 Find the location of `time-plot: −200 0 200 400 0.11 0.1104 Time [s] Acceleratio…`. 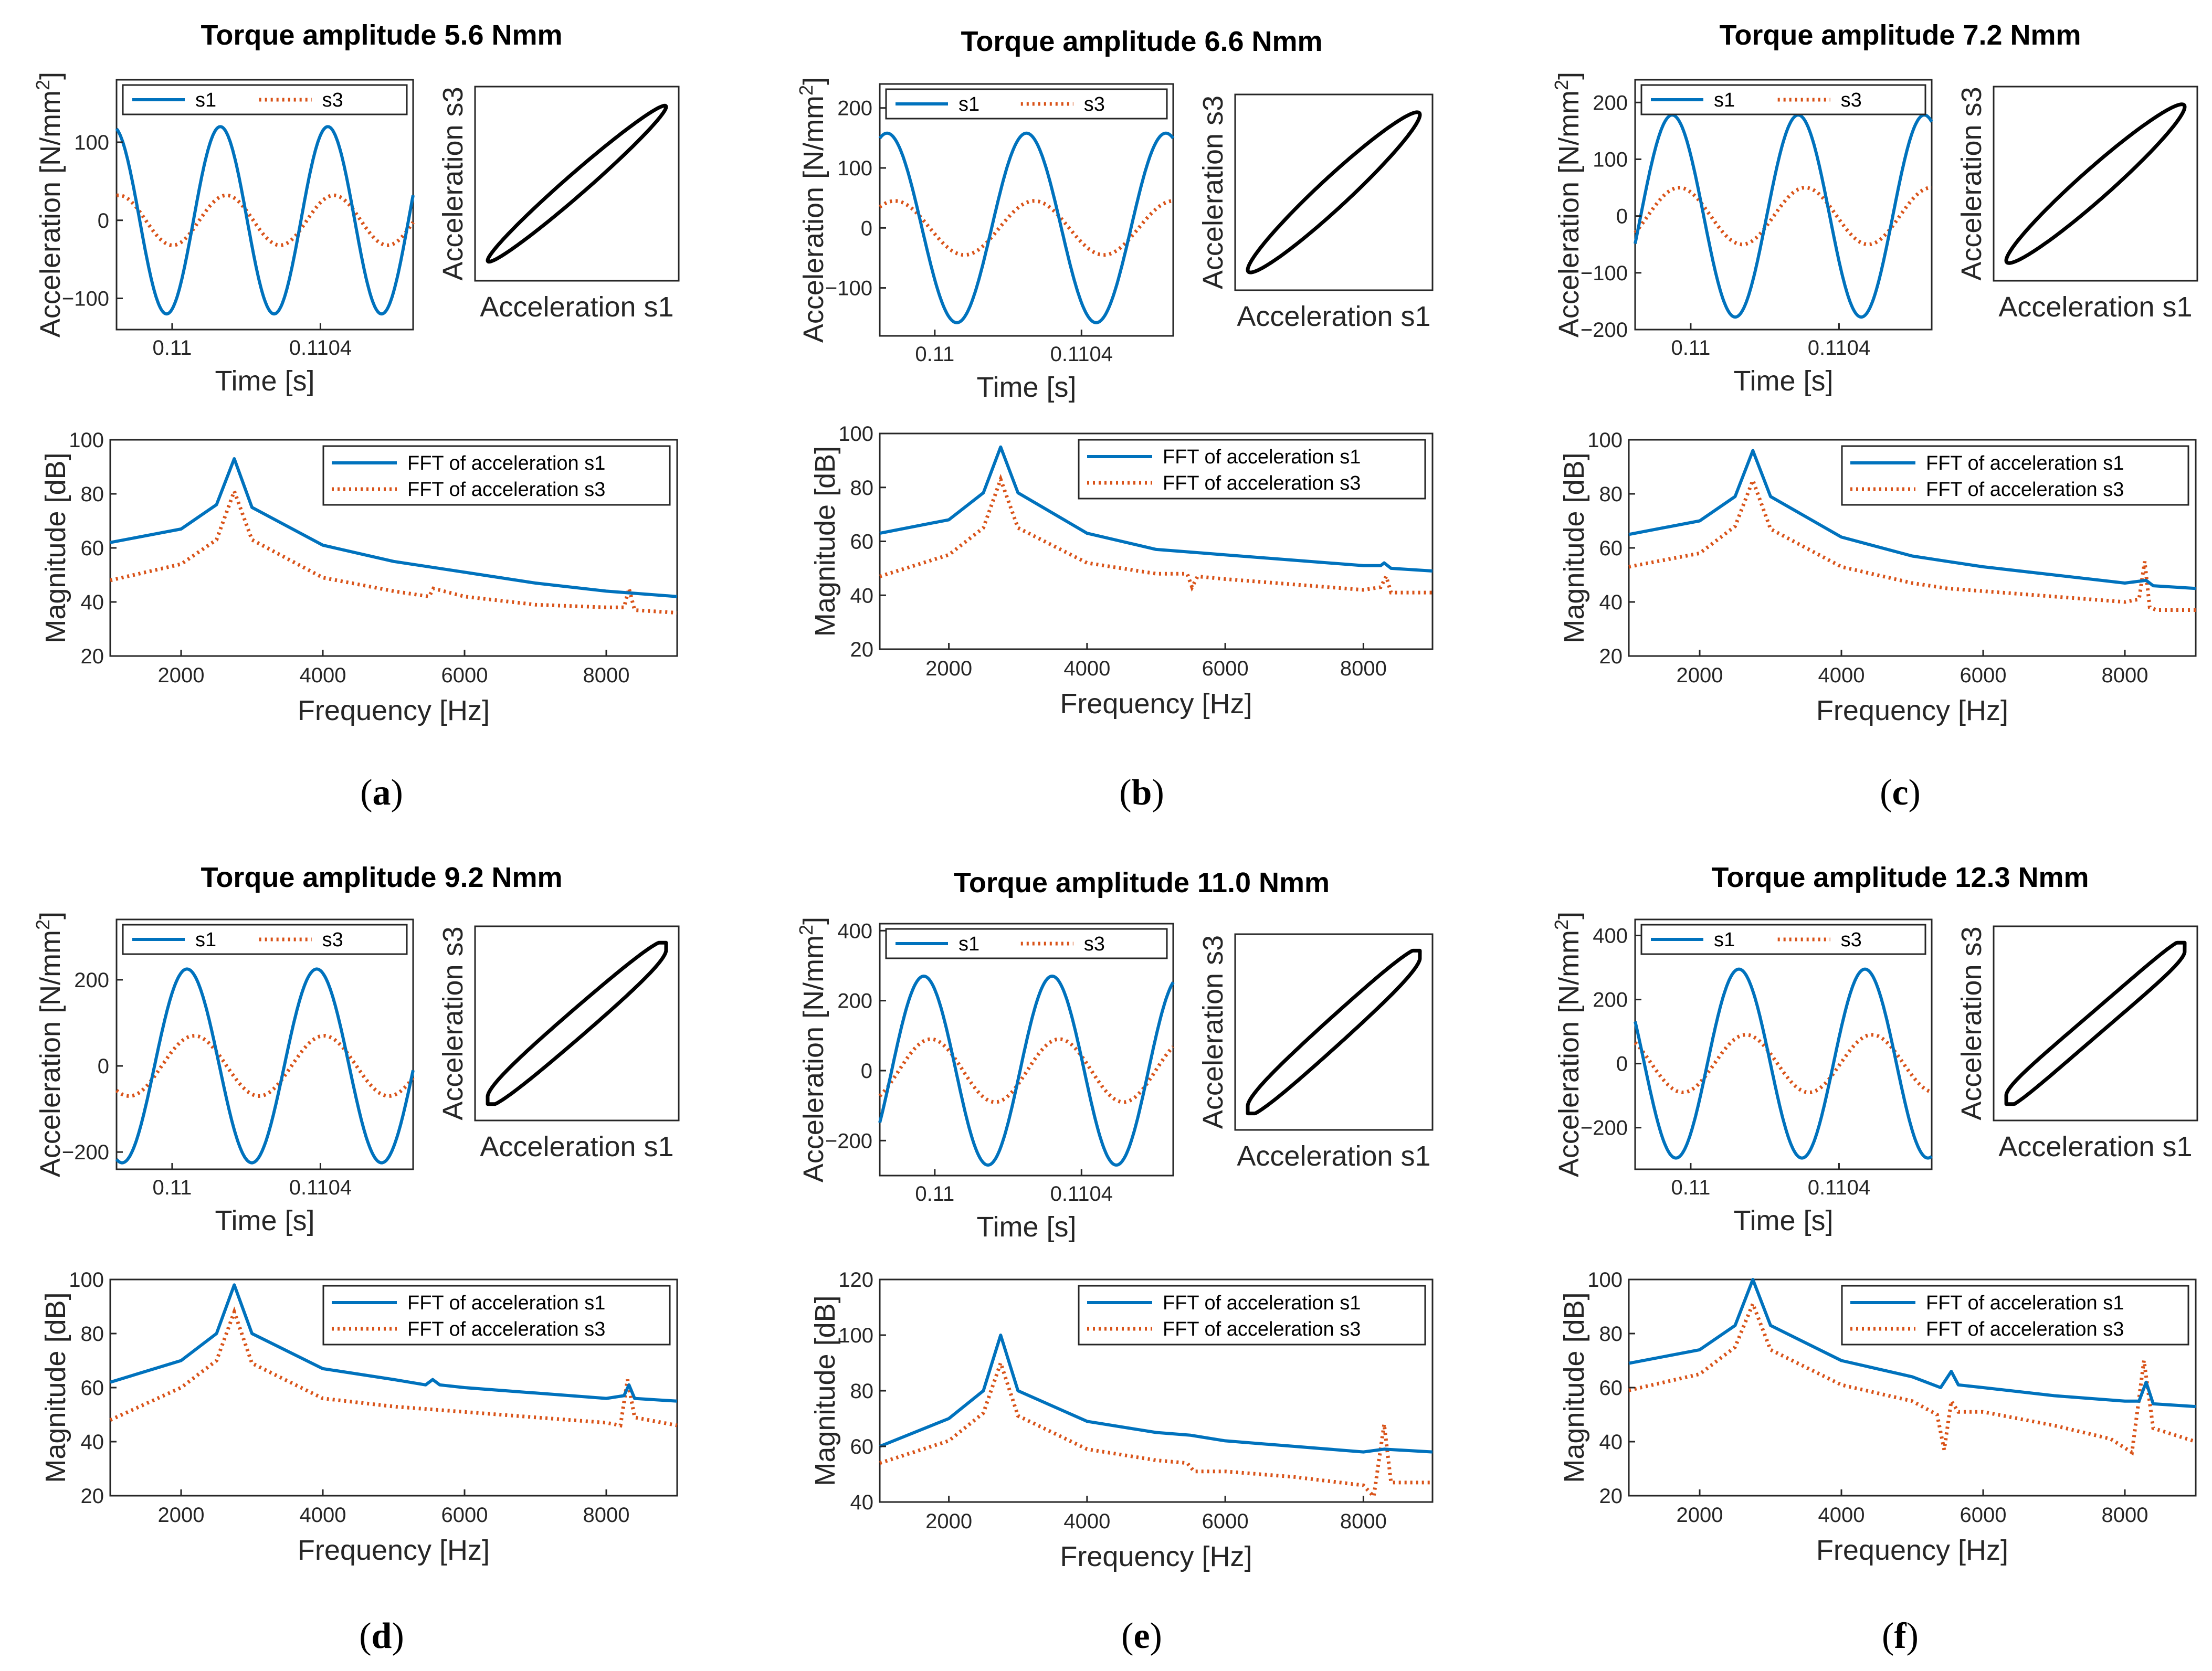

time-plot: −200 0 200 400 0.11 0.1104 Time [s] Acceleratio… is located at coordinates (985, 1080).